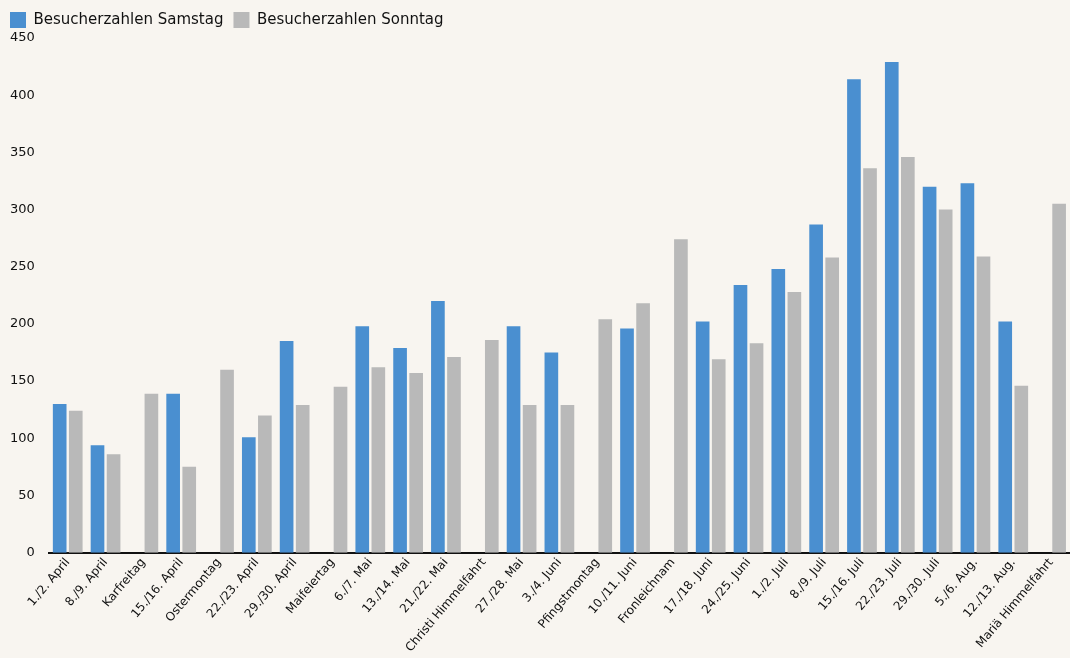 This screenshot has height=658, width=1070. What do you see at coordinates (22, 208) in the screenshot?
I see `y-tick-label: 300` at bounding box center [22, 208].